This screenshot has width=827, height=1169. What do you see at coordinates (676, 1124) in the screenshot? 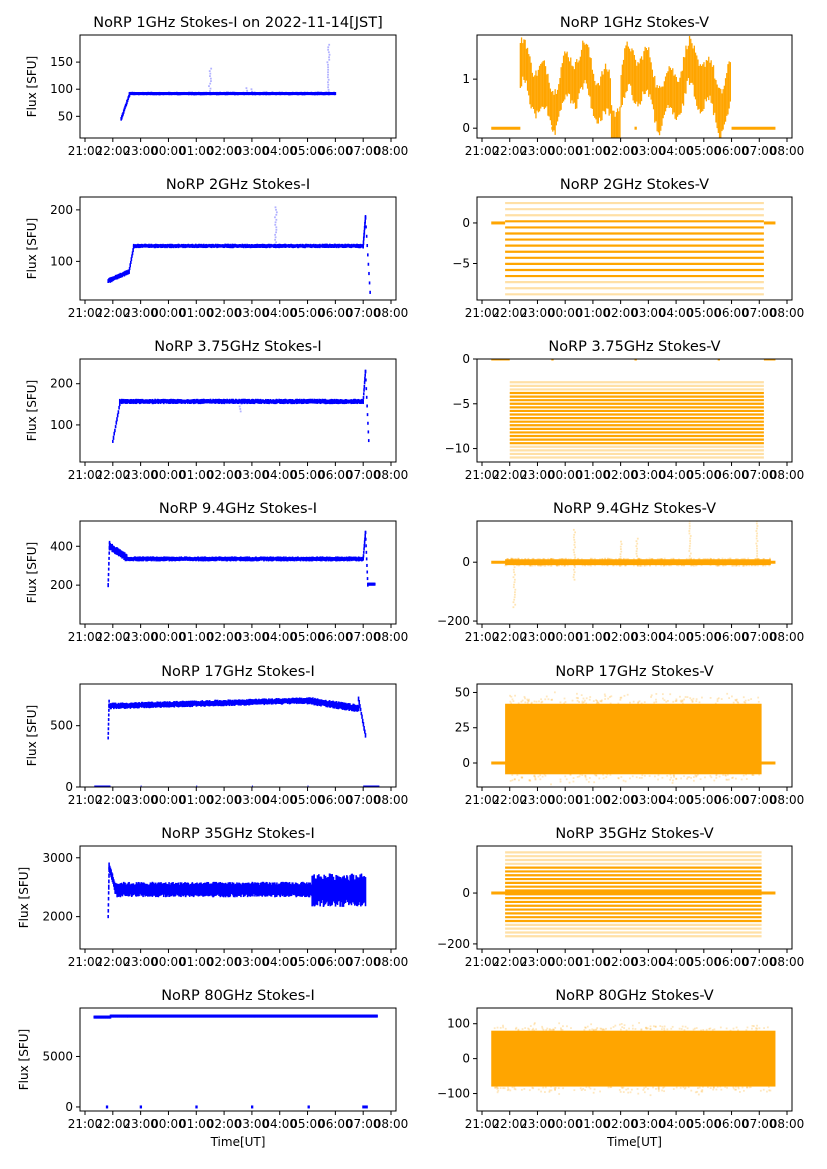
I see `x-tick-label: 04:00` at bounding box center [676, 1124].